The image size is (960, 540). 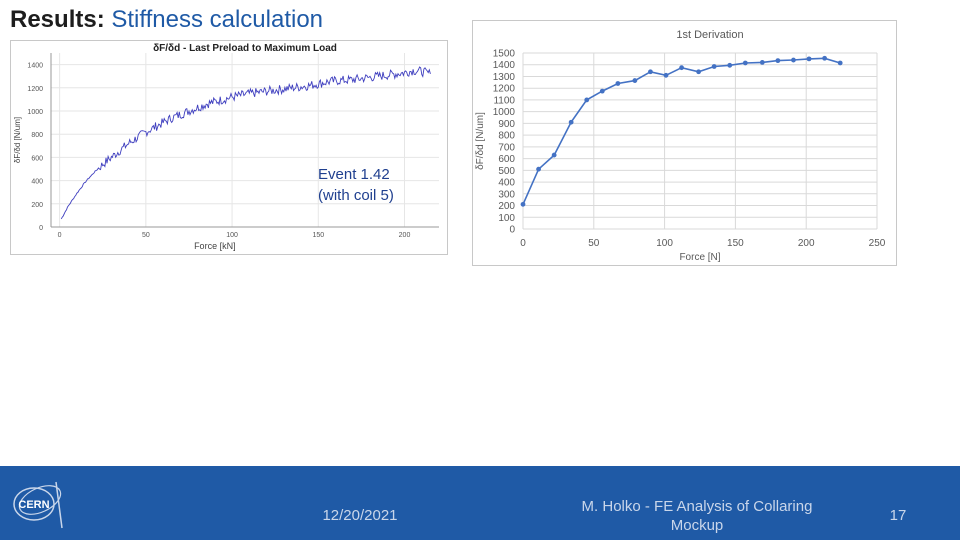 I want to click on right-x-tick-label: 100, so click(x=664, y=243).